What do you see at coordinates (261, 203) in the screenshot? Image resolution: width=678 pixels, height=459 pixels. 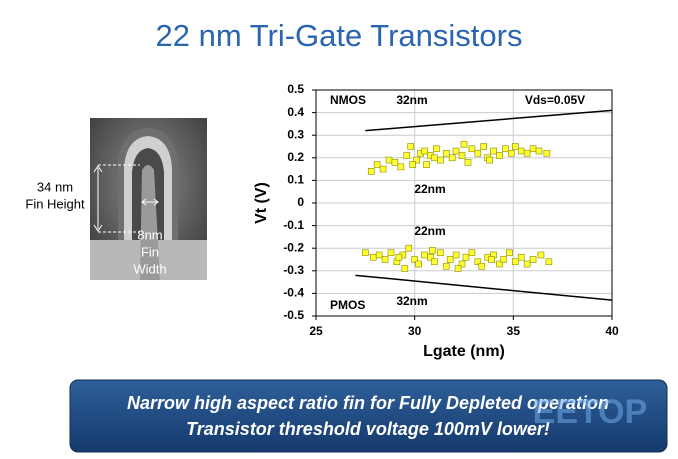 I see `y-axis-label: Vt (V)` at bounding box center [261, 203].